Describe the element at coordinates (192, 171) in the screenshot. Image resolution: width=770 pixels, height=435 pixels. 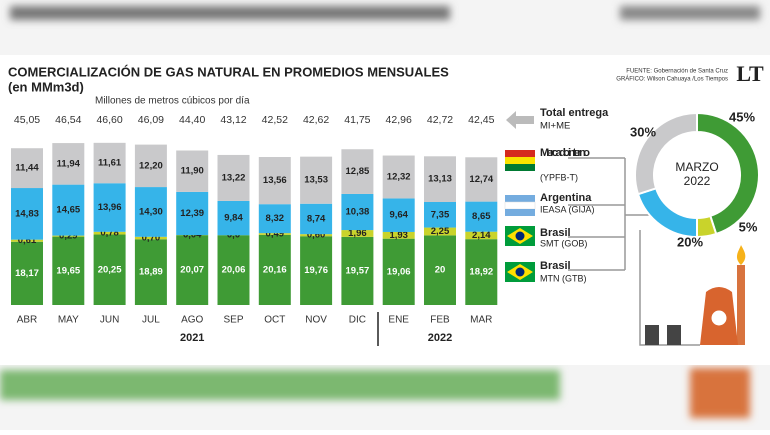
I see `value-label: 11,90` at that location.